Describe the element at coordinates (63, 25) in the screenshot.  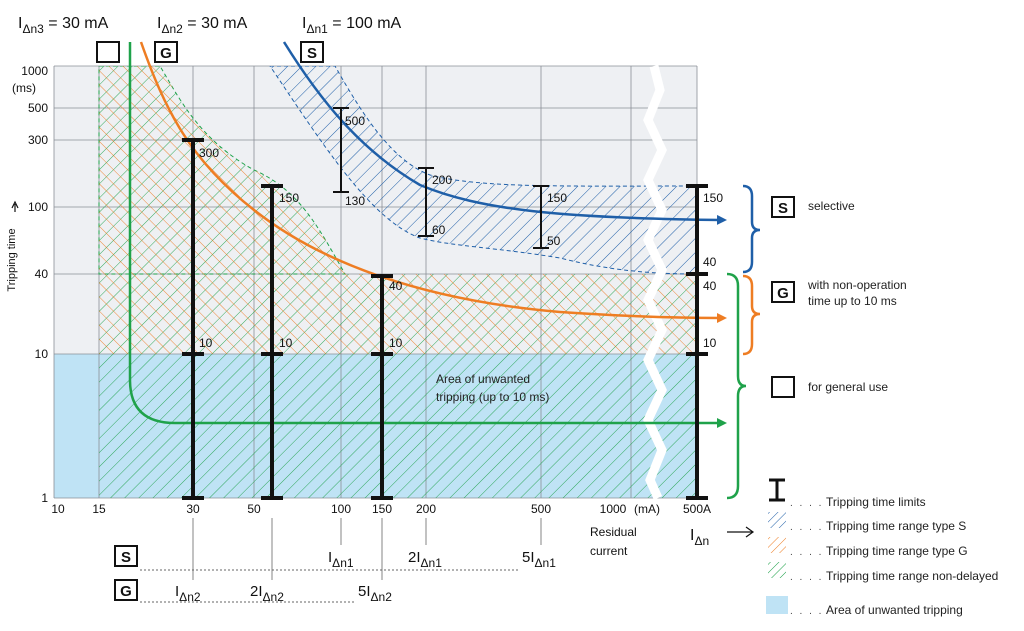
I see `header-idn3: IΔn3 = 30 mA` at that location.